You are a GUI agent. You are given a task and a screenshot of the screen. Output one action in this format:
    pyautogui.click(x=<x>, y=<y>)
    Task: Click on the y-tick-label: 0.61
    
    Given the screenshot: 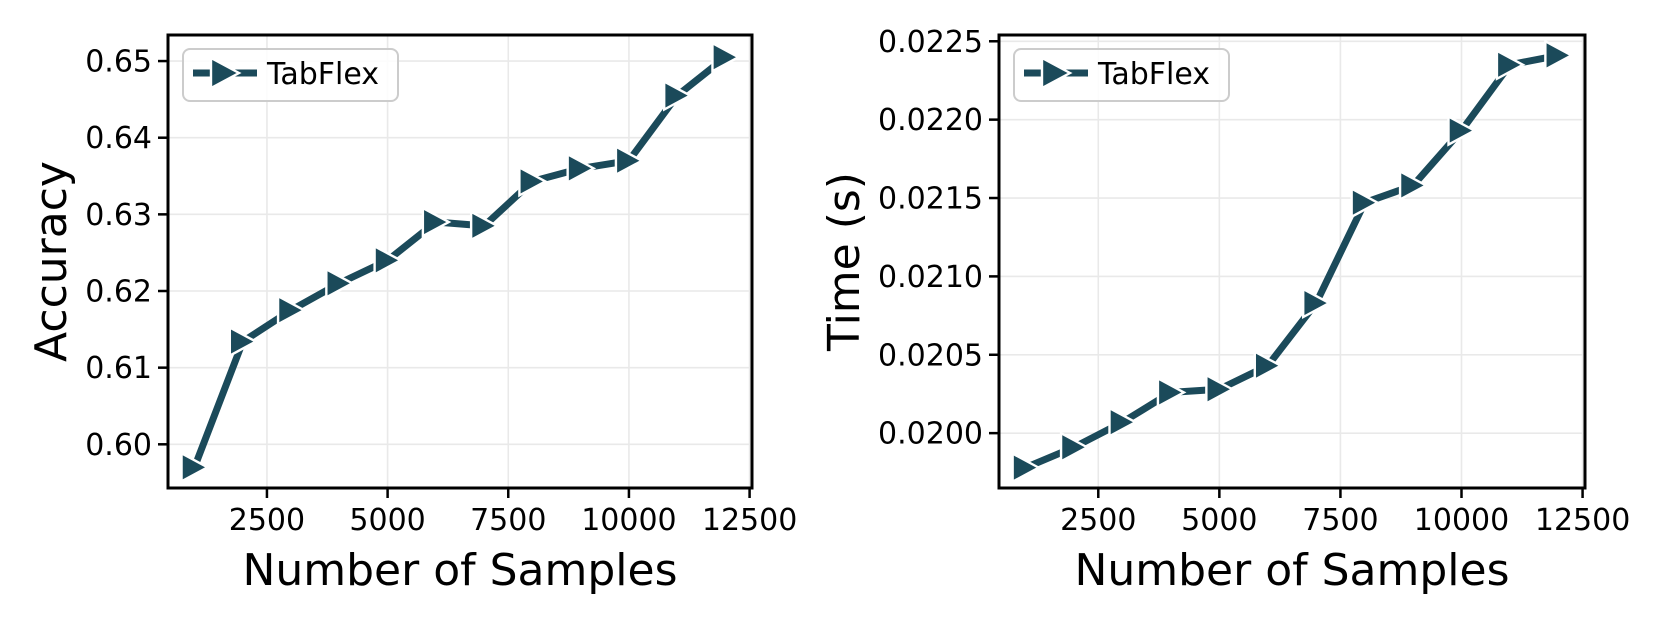 What is the action you would take?
    pyautogui.click(x=118, y=368)
    